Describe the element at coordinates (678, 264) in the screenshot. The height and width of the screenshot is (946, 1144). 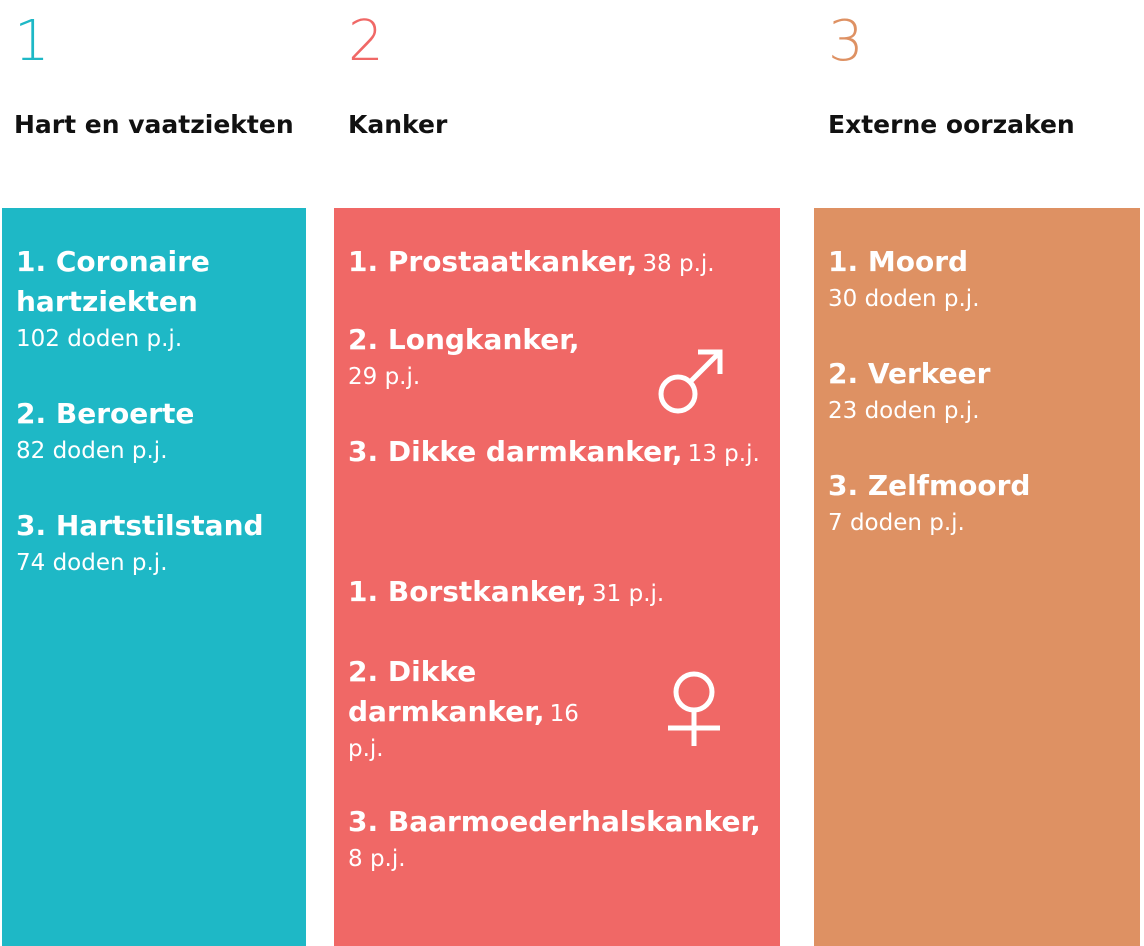
I see `item-value: 38 p.j.` at that location.